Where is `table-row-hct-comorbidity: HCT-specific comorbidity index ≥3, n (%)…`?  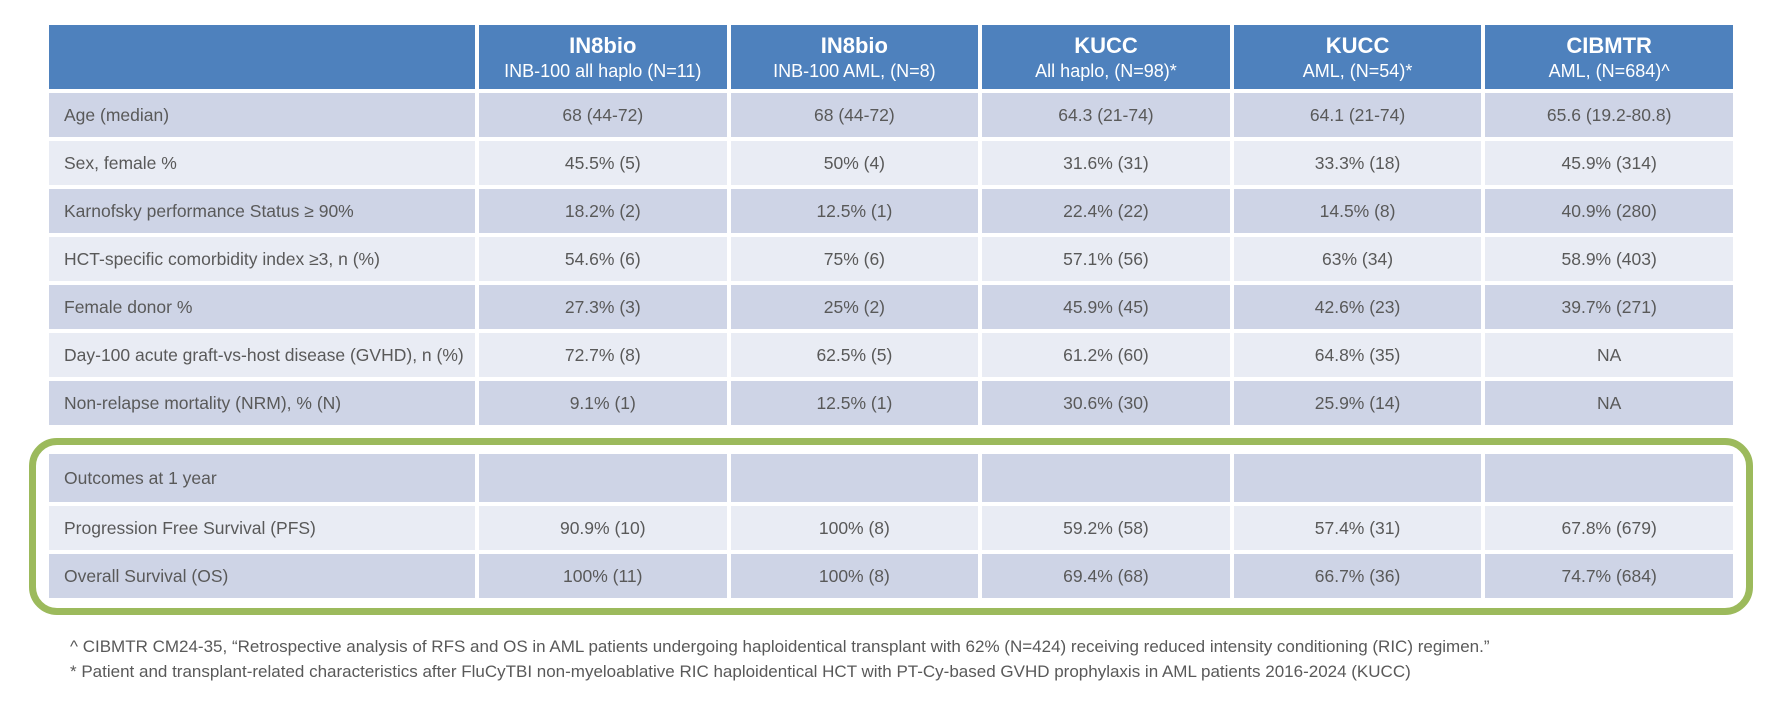 table-row-hct-comorbidity: HCT-specific comorbidity index ≥3, n (%)… is located at coordinates (891, 259).